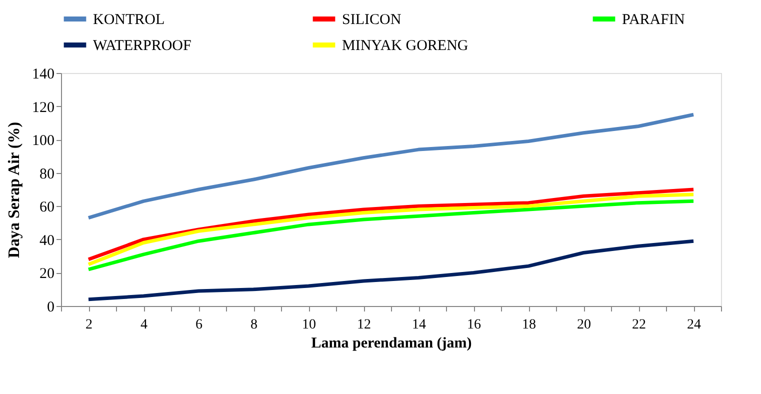  I want to click on y-tick-label: 40, so click(47, 240).